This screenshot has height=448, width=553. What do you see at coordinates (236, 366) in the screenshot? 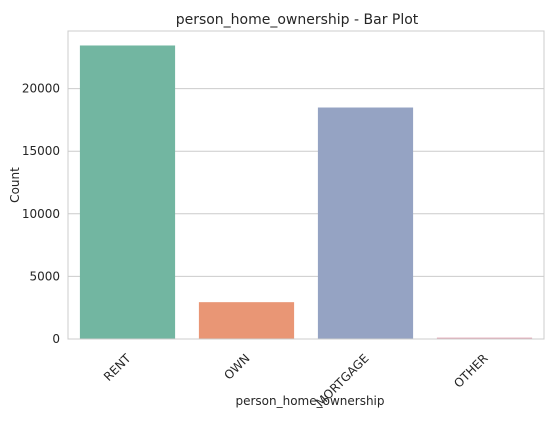
I see `x-tick-label: OWN` at bounding box center [236, 366].